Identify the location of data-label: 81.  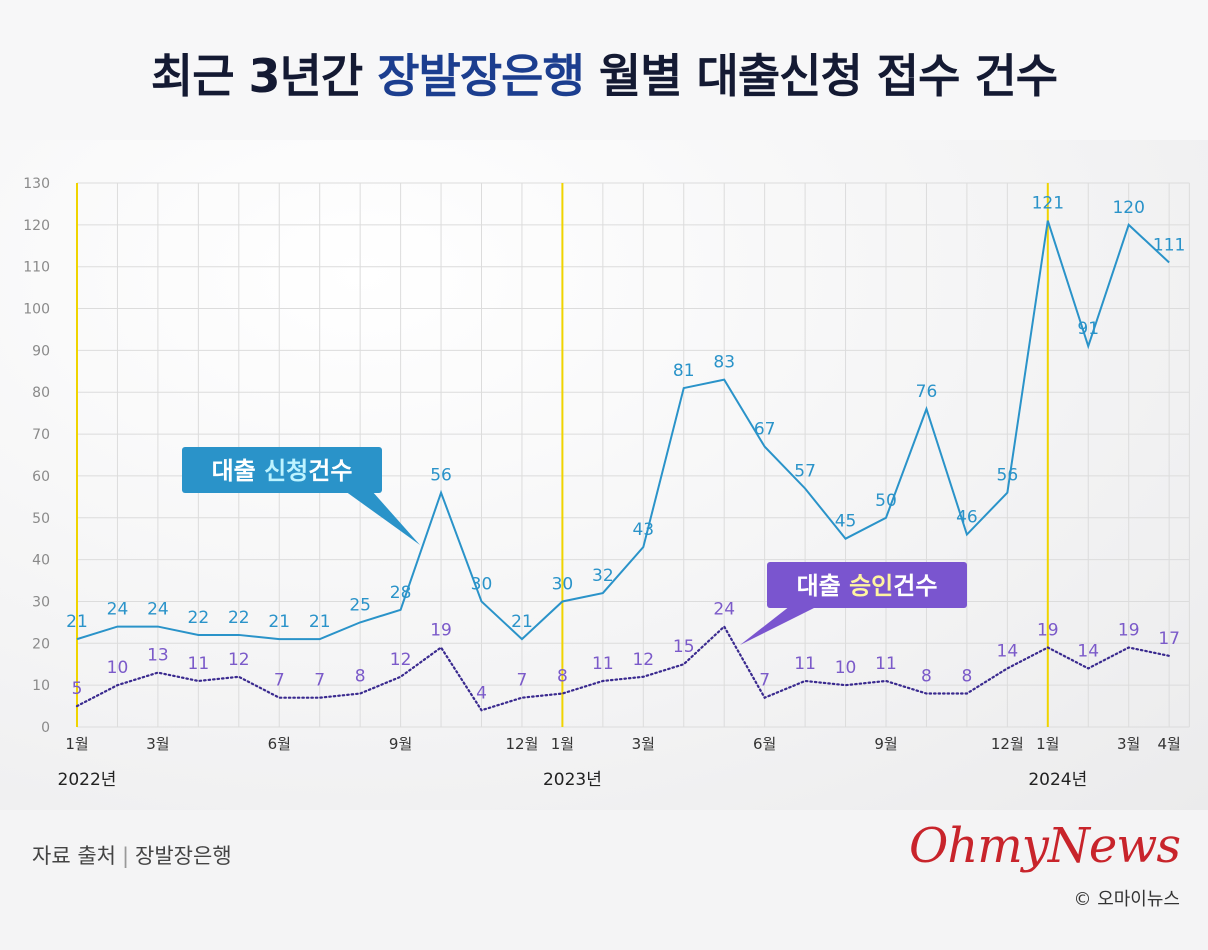
(684, 371).